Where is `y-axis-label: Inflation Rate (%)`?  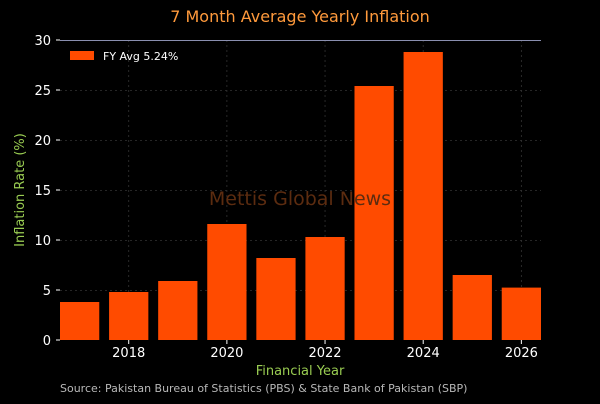
y-axis-label: Inflation Rate (%) is located at coordinates (20, 190).